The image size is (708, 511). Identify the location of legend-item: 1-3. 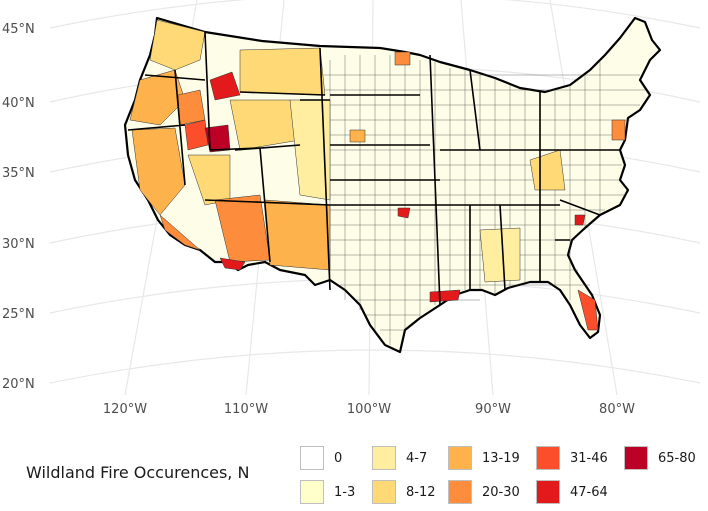
(327, 492).